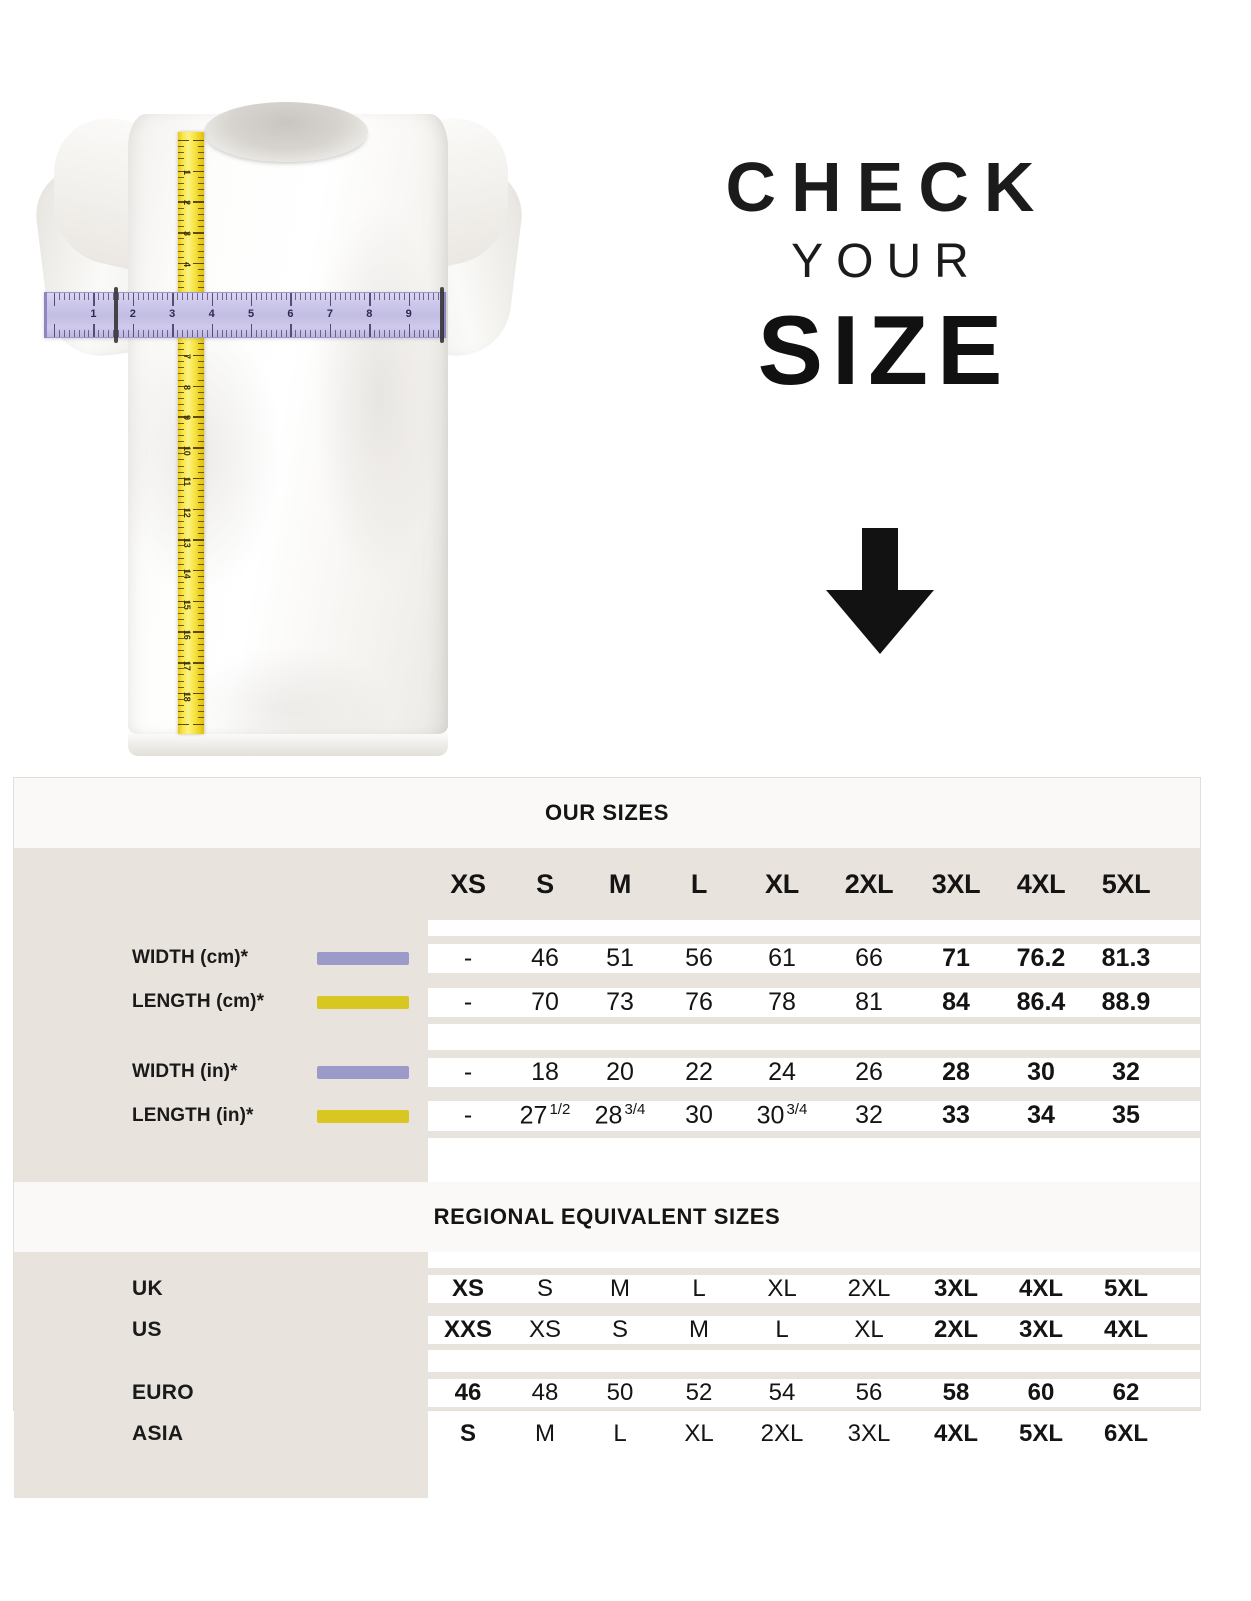  Describe the element at coordinates (635, 1110) in the screenshot. I see `fraction: 3/4` at that location.